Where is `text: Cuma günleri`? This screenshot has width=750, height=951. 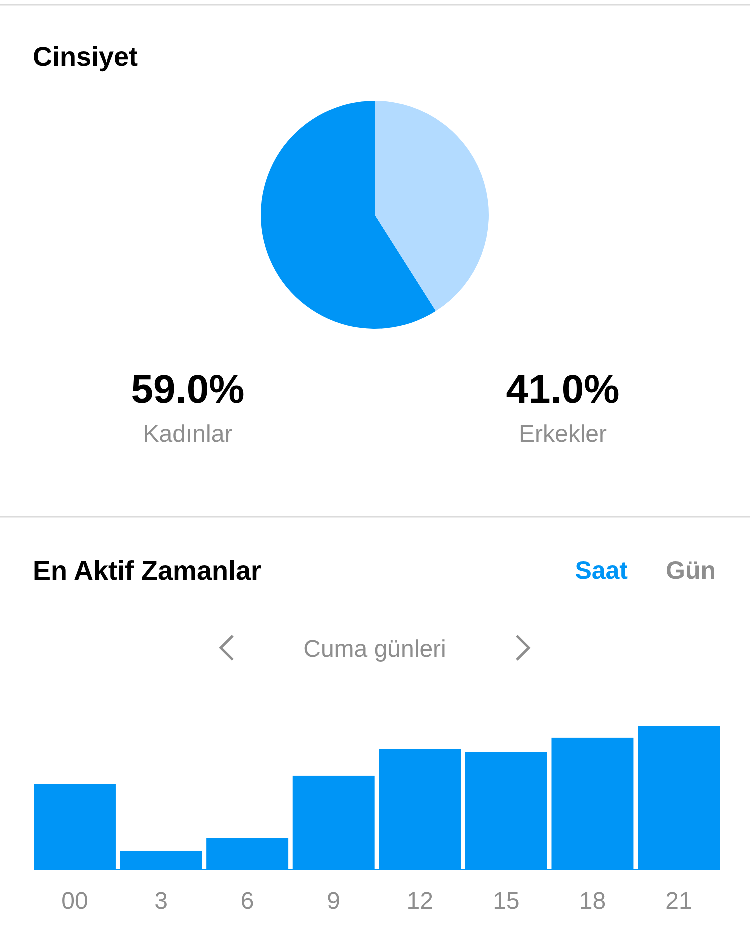
text: Cuma günleri is located at coordinates (375, 649).